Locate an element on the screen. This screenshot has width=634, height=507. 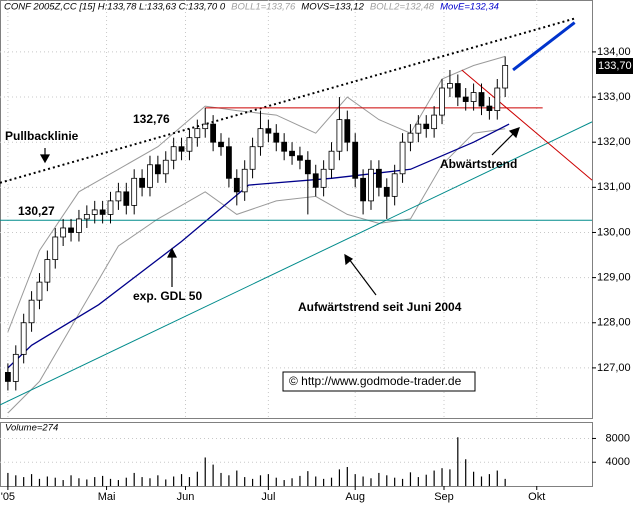
x-tick-label: Mai is located at coordinates (107, 497).